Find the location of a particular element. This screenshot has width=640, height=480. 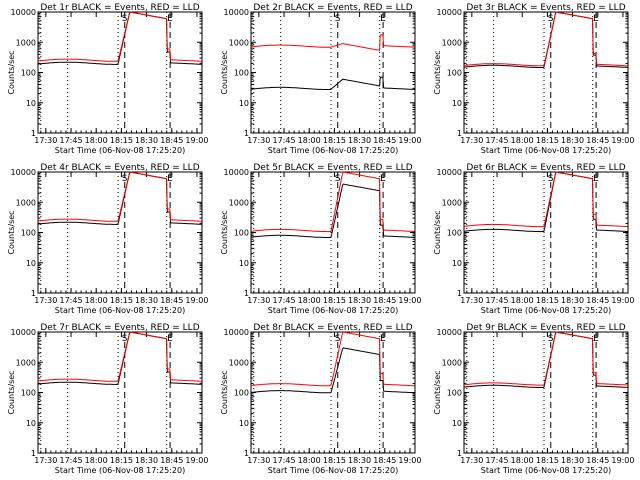

panel-title: Det 2r BLACK = Events, RED = LLD is located at coordinates (332, 8).